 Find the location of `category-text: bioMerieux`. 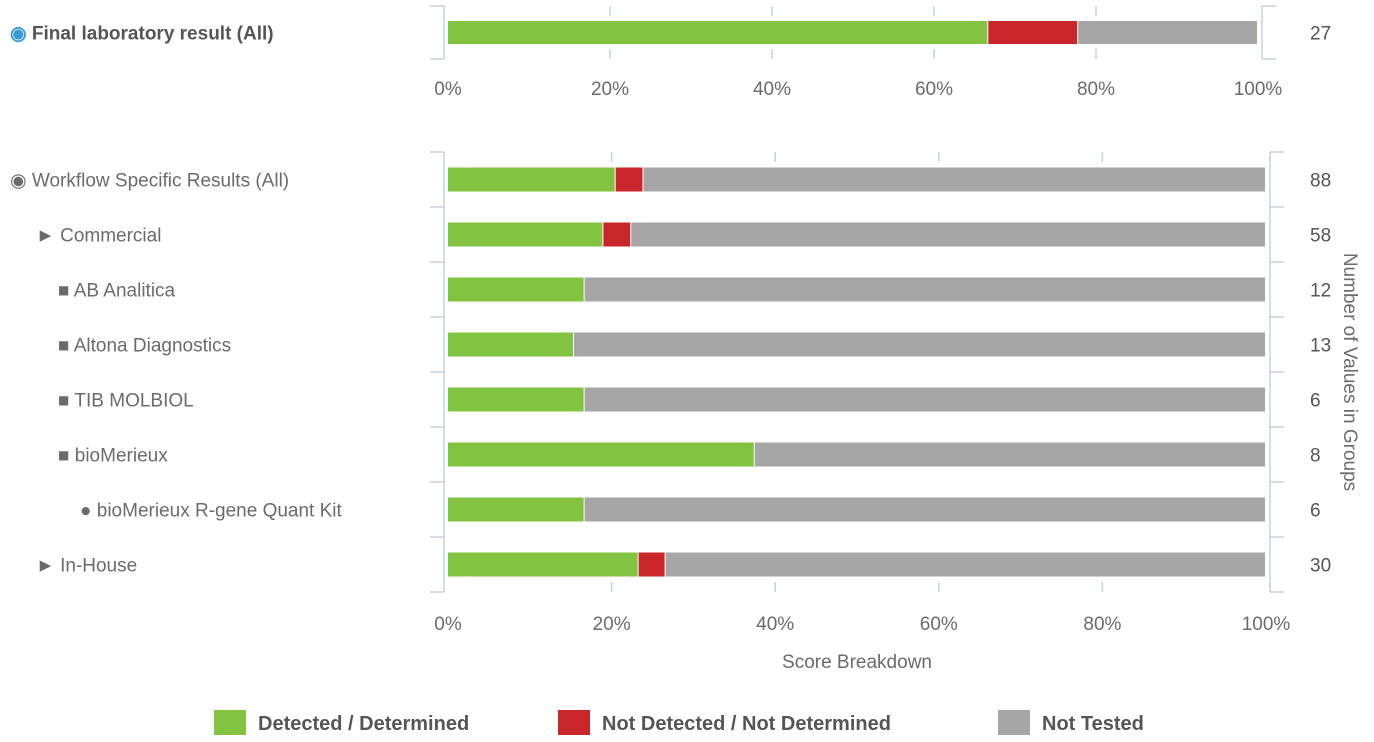

category-text: bioMerieux is located at coordinates (121, 456).